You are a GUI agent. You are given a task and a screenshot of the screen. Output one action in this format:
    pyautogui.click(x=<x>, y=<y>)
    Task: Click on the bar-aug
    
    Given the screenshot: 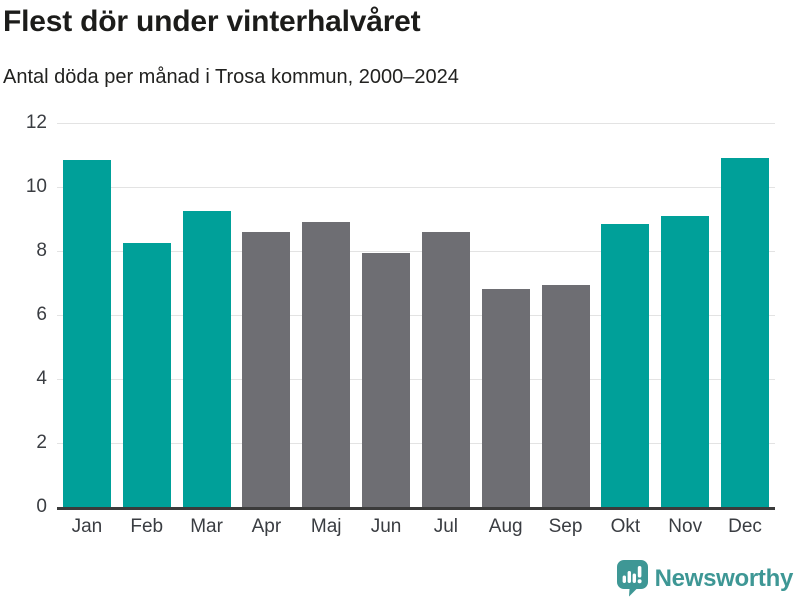 What is the action you would take?
    pyautogui.click(x=505, y=398)
    